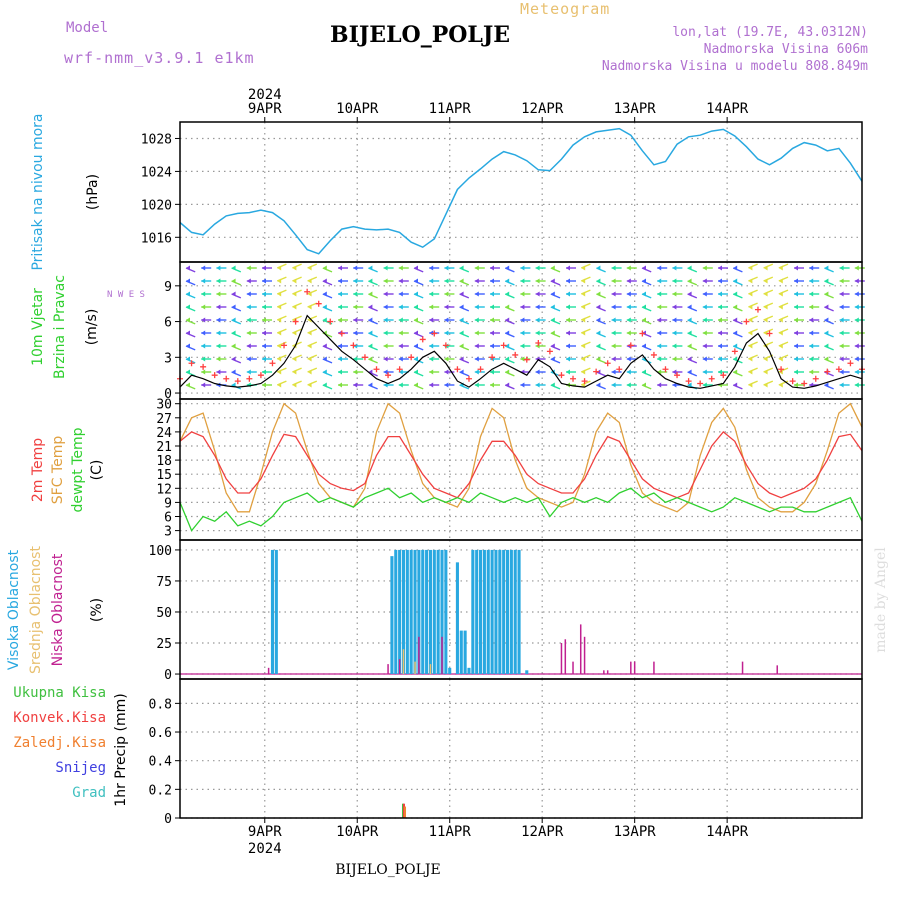  What do you see at coordinates (59, 693) in the screenshot?
I see `precip-legend-label: Ukupna Kisa` at bounding box center [59, 693].